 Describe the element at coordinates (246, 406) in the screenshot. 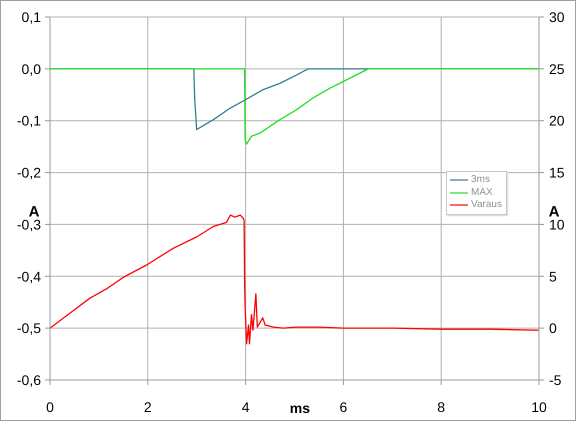

I see `x-tick-label: 4` at that location.